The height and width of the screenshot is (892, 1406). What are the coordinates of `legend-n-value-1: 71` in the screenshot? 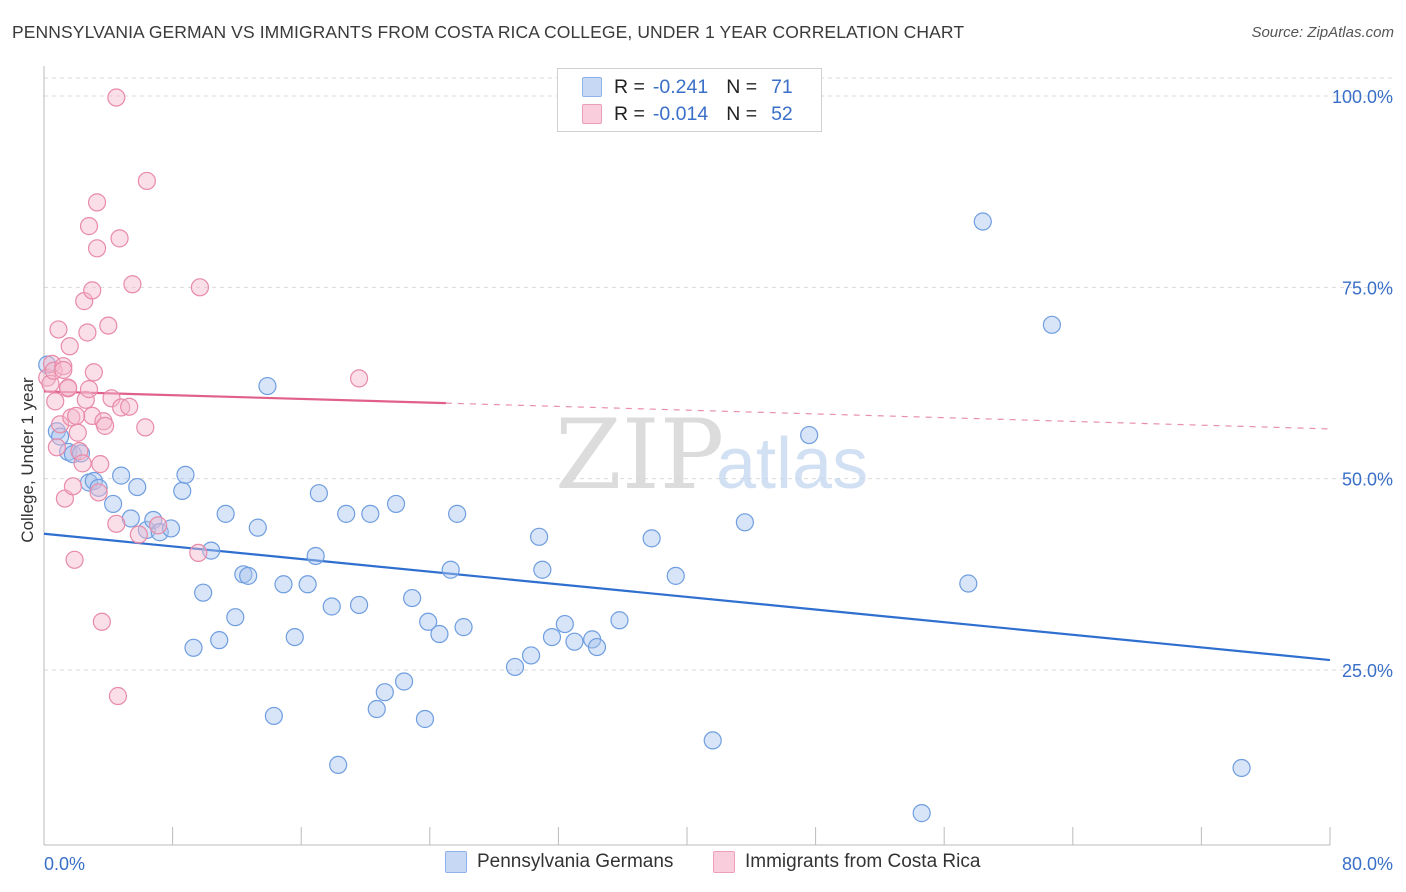 It's located at (782, 86).